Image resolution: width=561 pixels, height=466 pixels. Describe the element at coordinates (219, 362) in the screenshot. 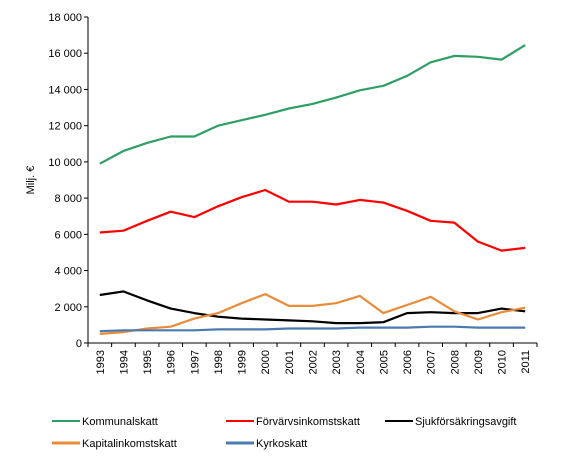

I see `x-tick-label: 1998` at that location.